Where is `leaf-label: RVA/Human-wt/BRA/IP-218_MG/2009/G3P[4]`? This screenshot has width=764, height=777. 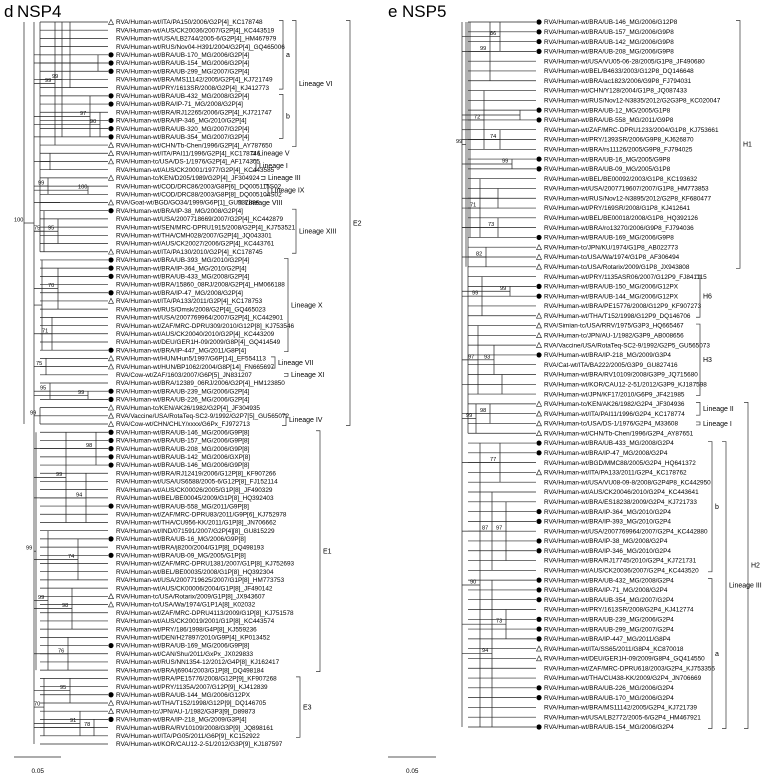 leaf-label: RVA/Human-wt/BRA/IP-218_MG/2009/G3P[4] is located at coordinates (181, 720).